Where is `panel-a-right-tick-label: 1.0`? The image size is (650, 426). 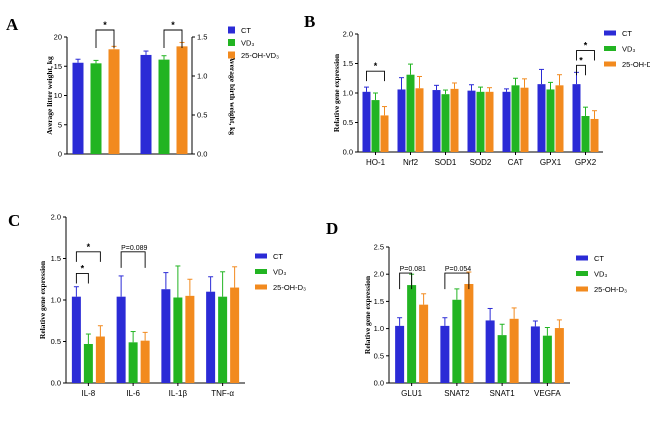 panel-a-right-tick-label: 1.0 is located at coordinates (202, 76).